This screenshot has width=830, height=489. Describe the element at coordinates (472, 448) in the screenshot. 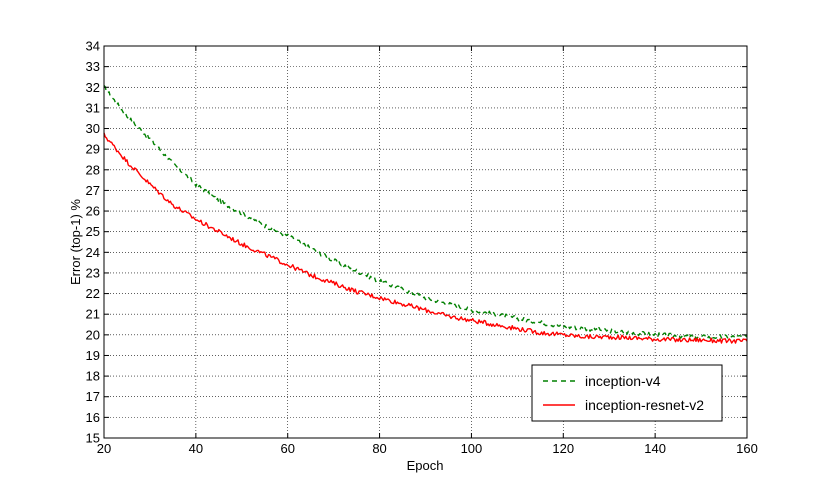

I see `x-tick-label: 100` at that location.